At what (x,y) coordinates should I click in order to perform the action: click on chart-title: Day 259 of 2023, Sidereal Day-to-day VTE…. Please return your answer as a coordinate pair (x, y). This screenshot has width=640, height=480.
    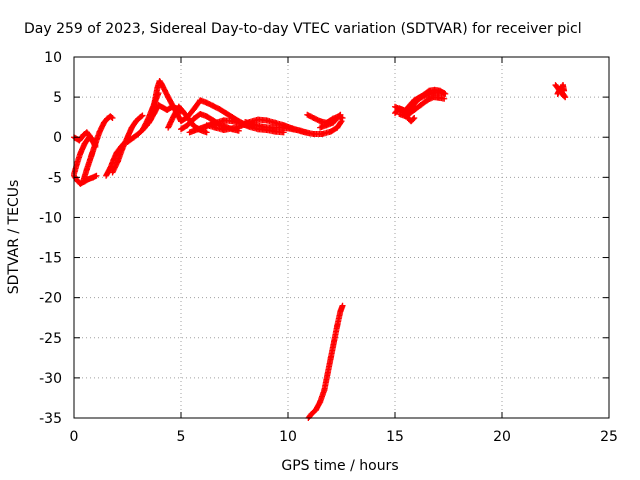
    Looking at the image, I should click on (303, 29).